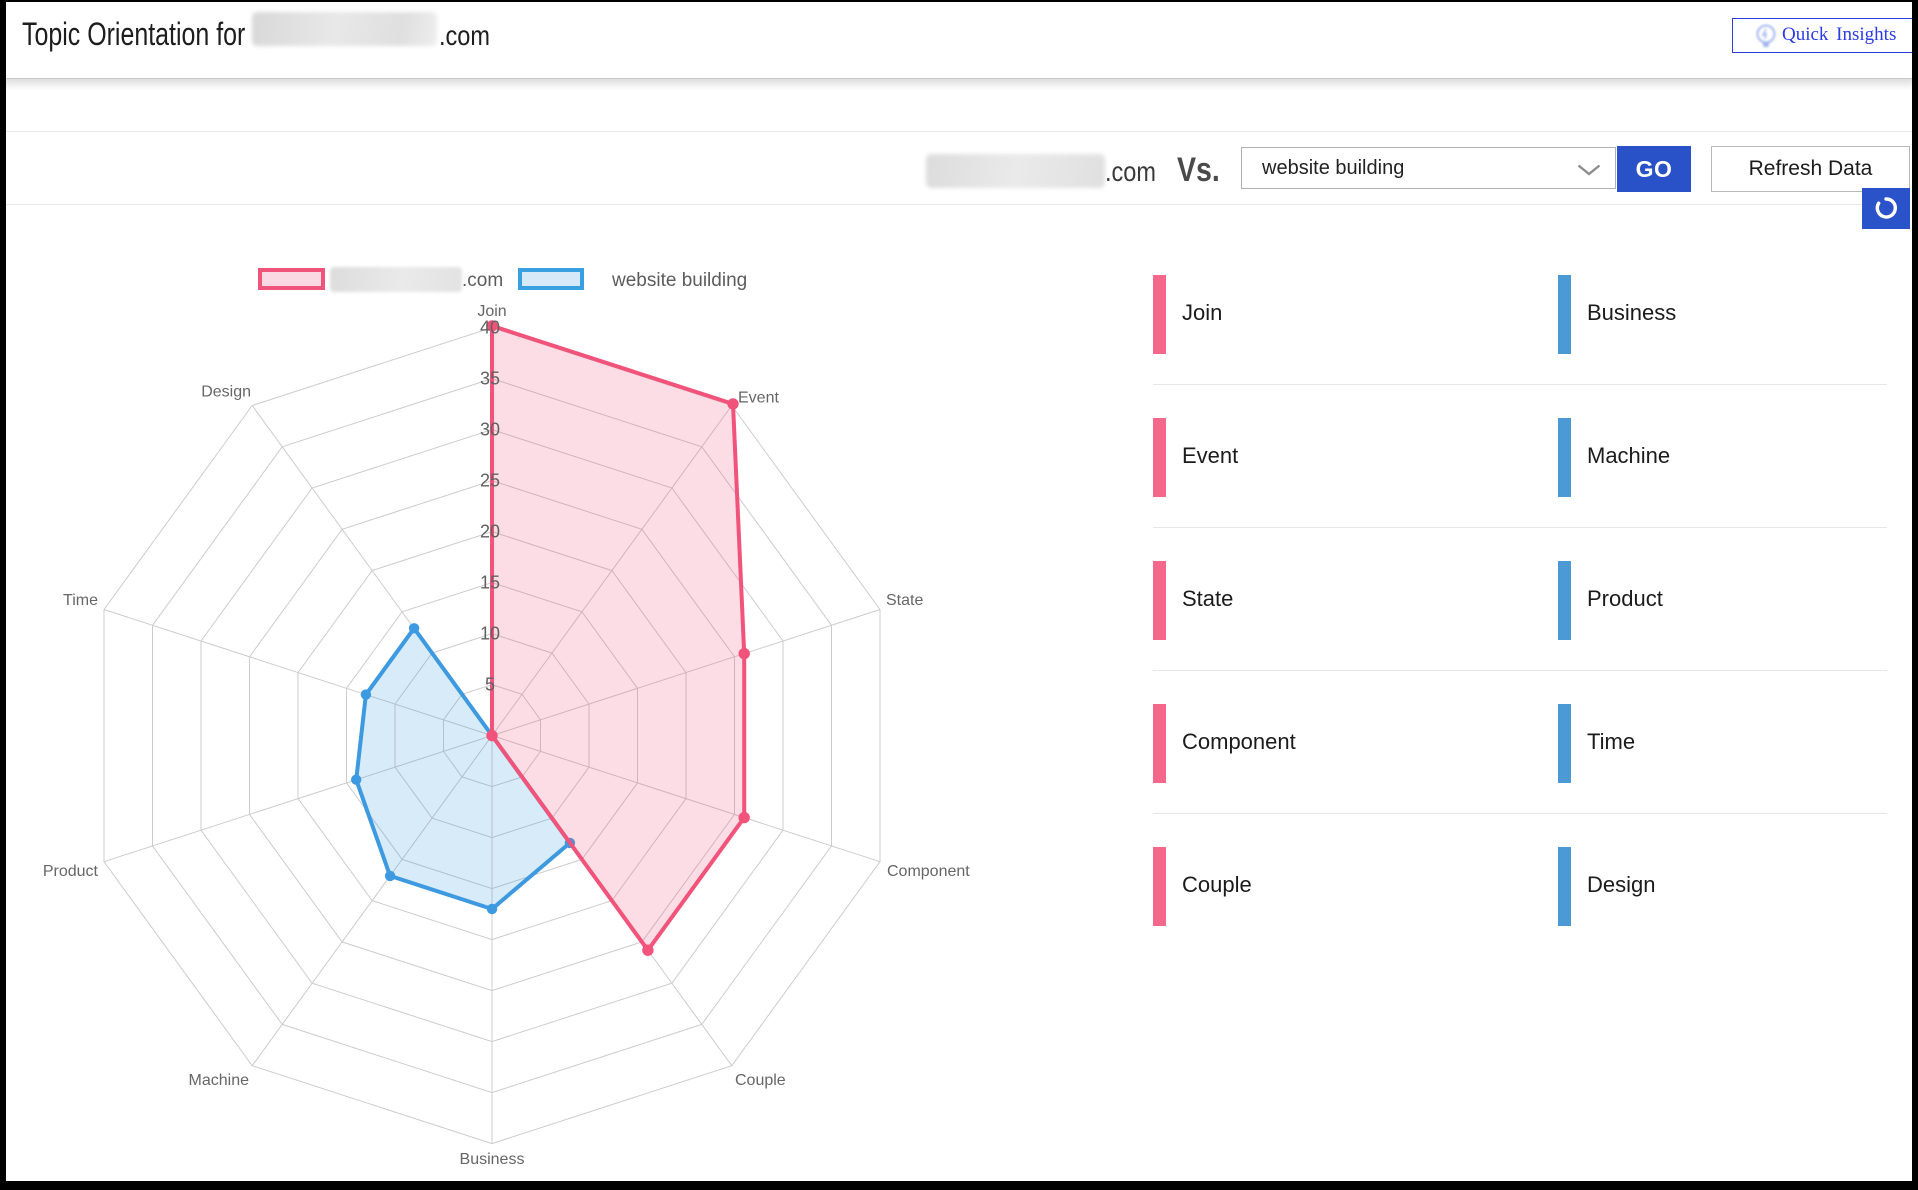  What do you see at coordinates (490, 685) in the screenshot?
I see `svg-text: 5` at bounding box center [490, 685].